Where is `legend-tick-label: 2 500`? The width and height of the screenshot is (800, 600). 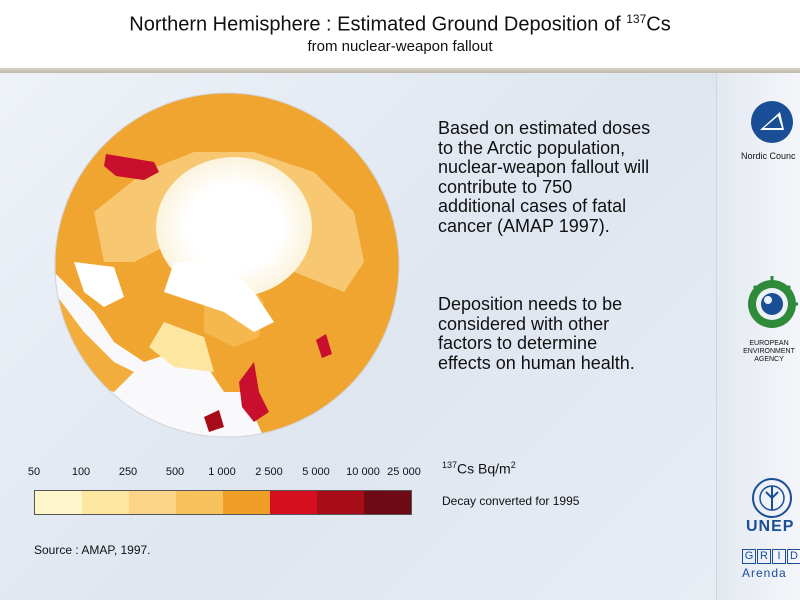
legend-tick-label: 2 500 is located at coordinates (269, 472).